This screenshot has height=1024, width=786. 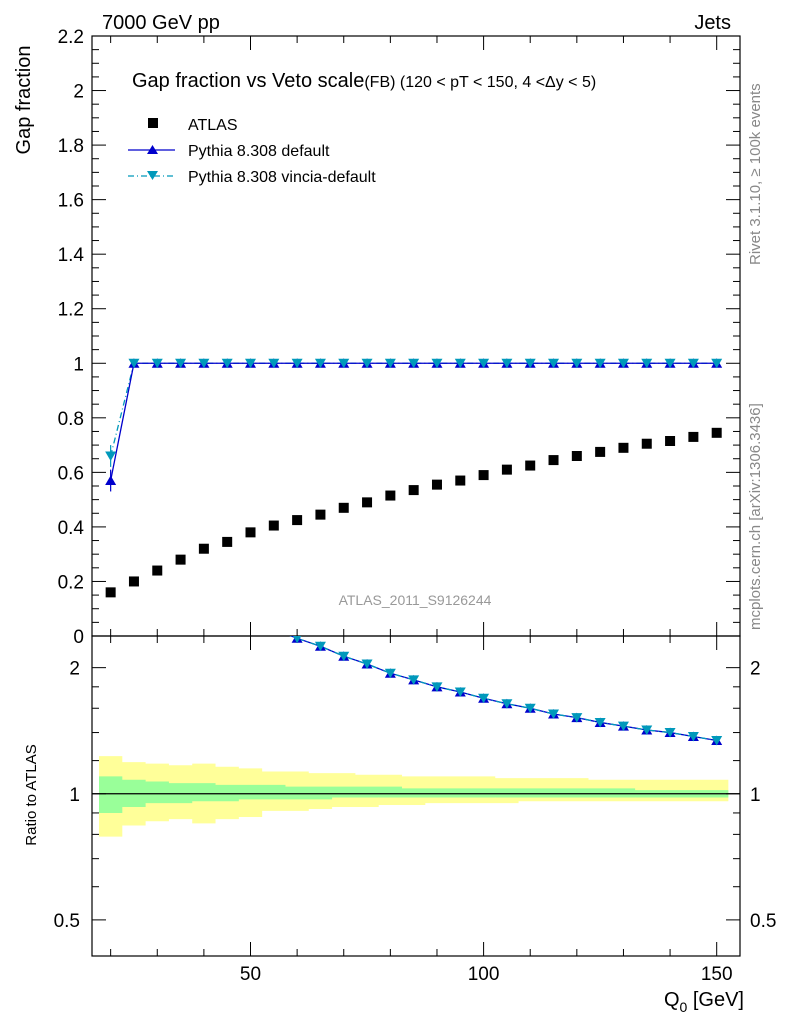 I want to click on x-axis-label: Q0 [GeV], so click(x=704, y=1002).